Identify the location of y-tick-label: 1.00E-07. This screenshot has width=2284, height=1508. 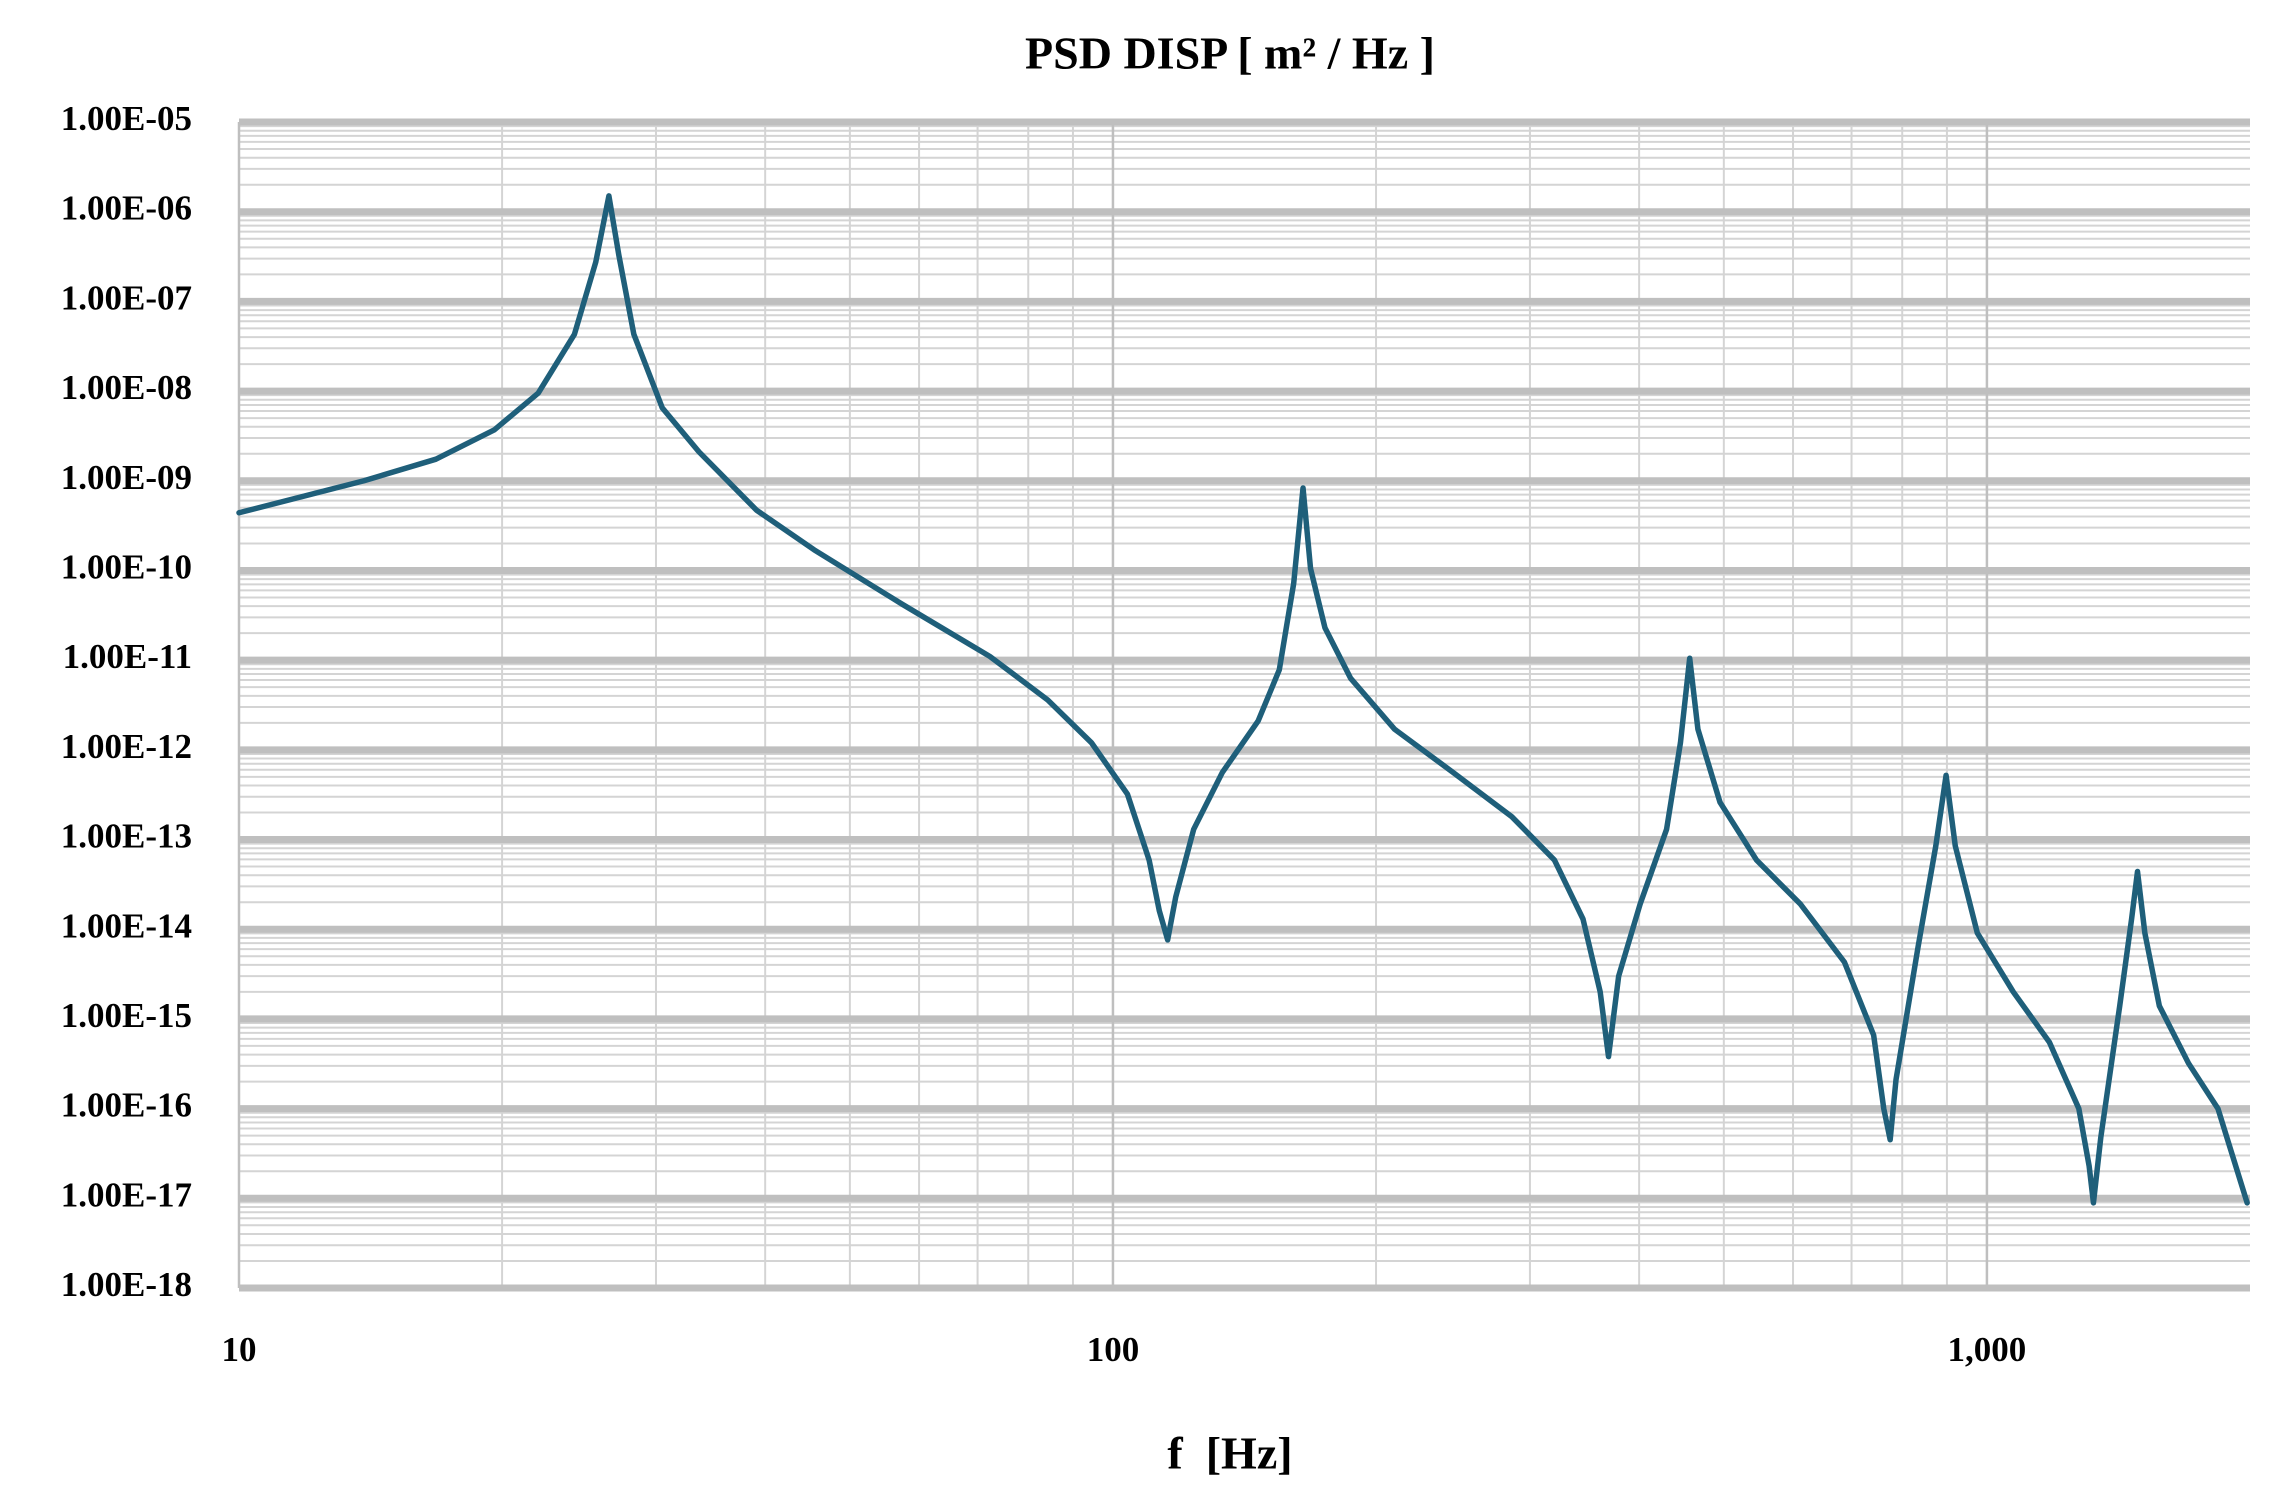
(126, 297).